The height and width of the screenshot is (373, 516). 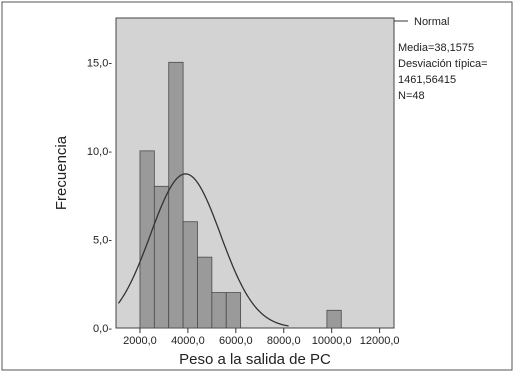 I want to click on x-tick-label: 6000,0, so click(x=236, y=341).